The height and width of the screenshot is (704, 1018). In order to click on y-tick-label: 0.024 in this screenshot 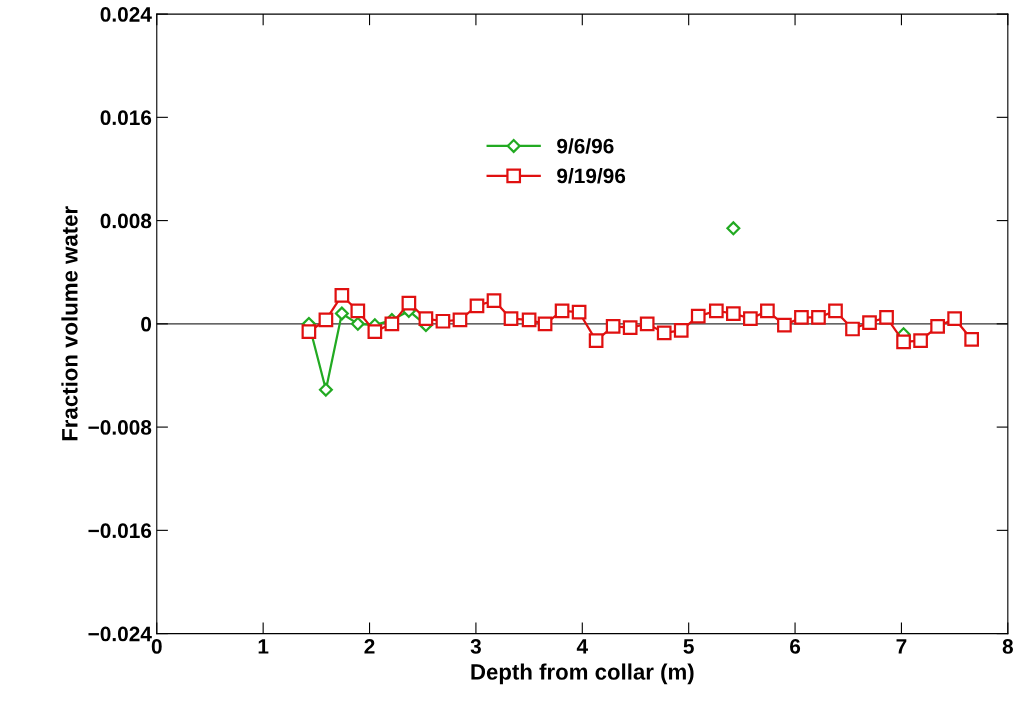, I will do `click(126, 14)`.